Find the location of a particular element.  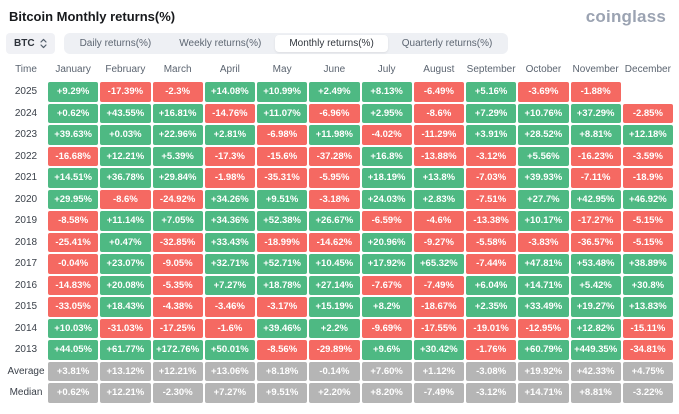

return-cell: +12.18% is located at coordinates (647, 135).